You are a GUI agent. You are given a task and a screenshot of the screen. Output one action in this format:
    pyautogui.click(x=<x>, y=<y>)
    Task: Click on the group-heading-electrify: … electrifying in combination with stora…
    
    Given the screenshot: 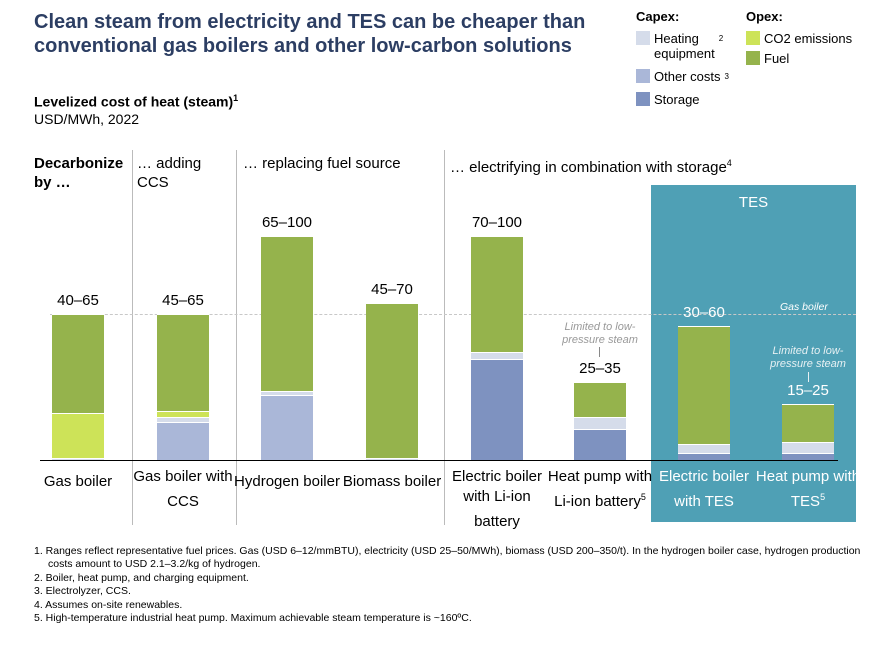 What is the action you would take?
    pyautogui.click(x=650, y=165)
    